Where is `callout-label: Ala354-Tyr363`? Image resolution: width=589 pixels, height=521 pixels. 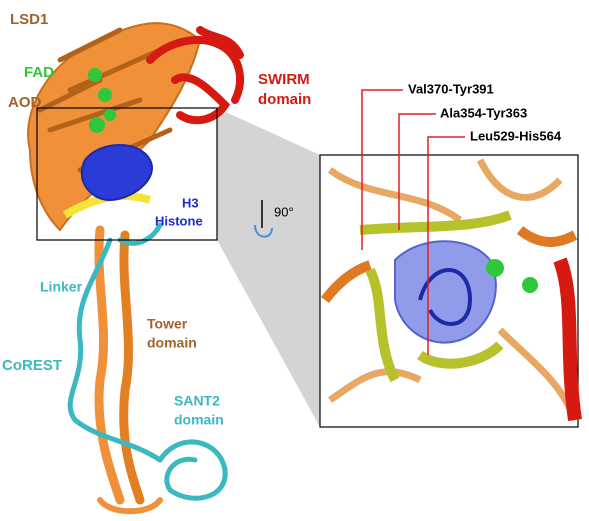 callout-label: Ala354-Tyr363 is located at coordinates (483, 112).